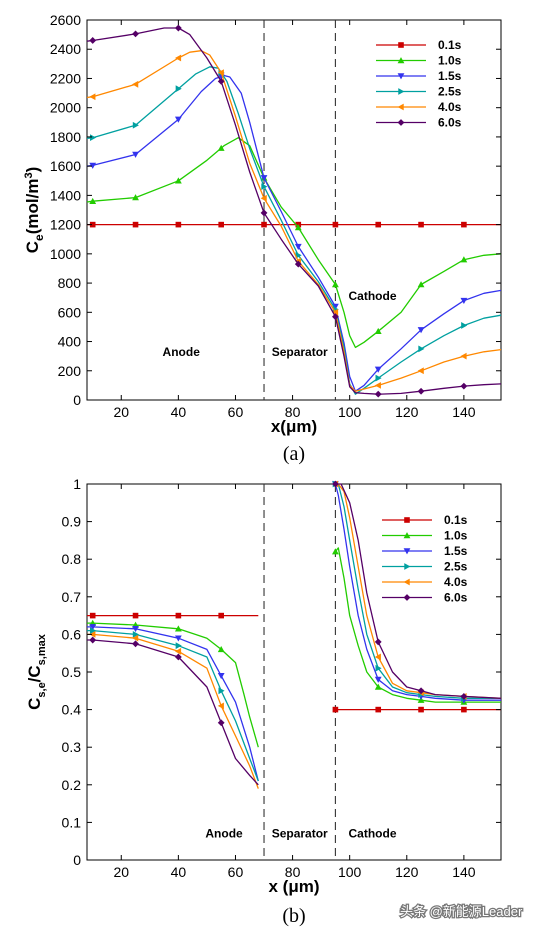 The width and height of the screenshot is (546, 934). Describe the element at coordinates (70, 342) in the screenshot. I see `y-tick-label: 400` at that location.